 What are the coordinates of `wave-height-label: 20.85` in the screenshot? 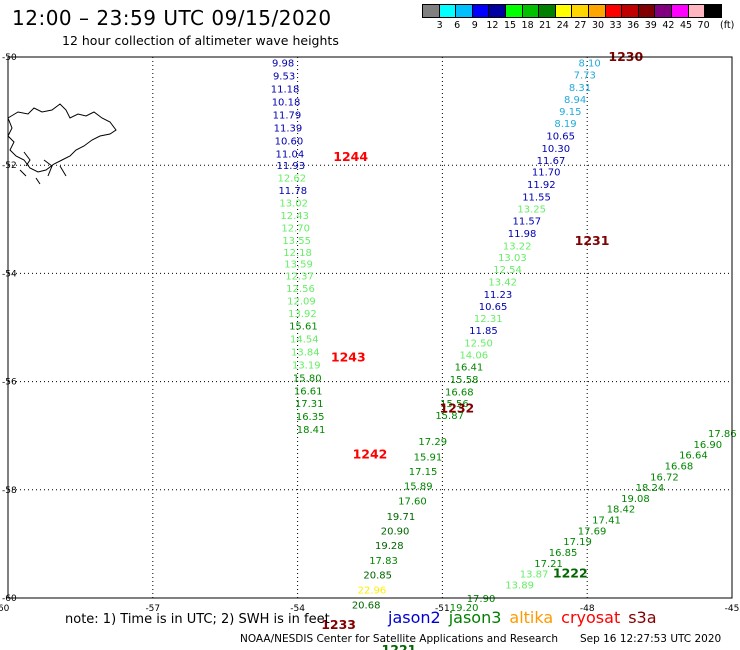 It's located at (377, 576).